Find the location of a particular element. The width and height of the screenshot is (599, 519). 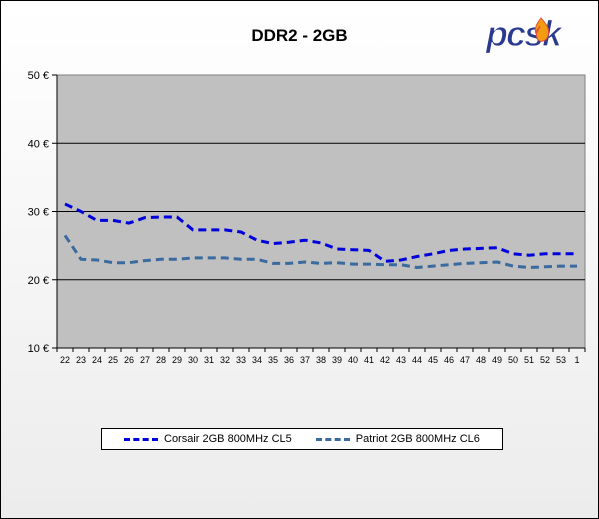

x-tick-label: 33 is located at coordinates (241, 360).